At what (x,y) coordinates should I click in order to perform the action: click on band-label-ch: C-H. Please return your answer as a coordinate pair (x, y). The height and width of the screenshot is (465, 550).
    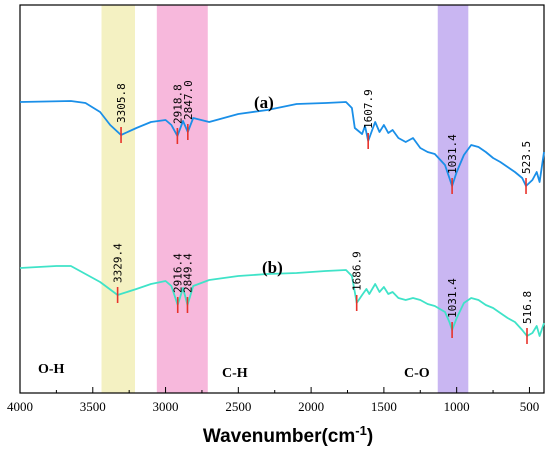
    Looking at the image, I should click on (235, 373).